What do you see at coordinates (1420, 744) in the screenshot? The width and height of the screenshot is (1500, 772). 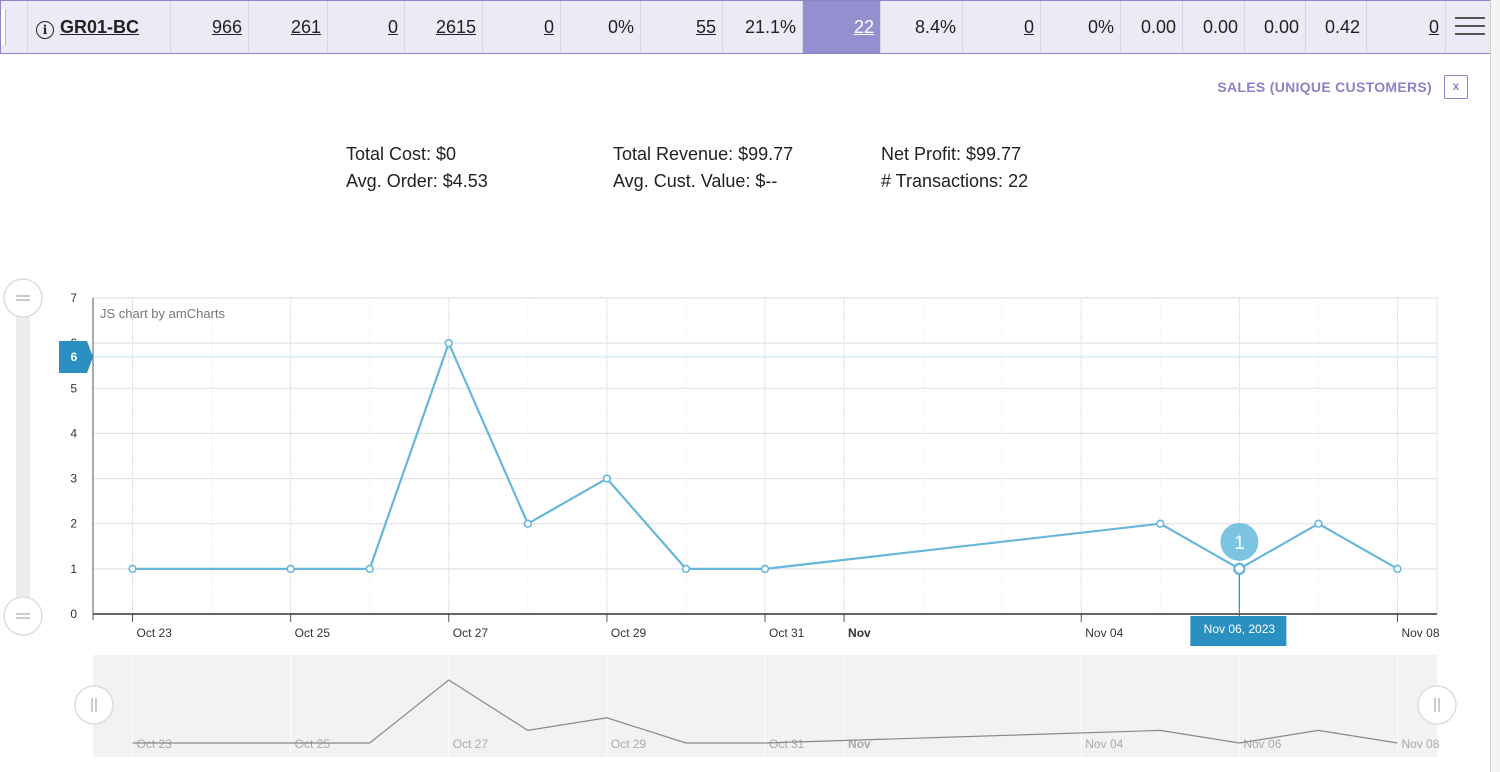 I see `preview-tick-label: Nov 08` at bounding box center [1420, 744].